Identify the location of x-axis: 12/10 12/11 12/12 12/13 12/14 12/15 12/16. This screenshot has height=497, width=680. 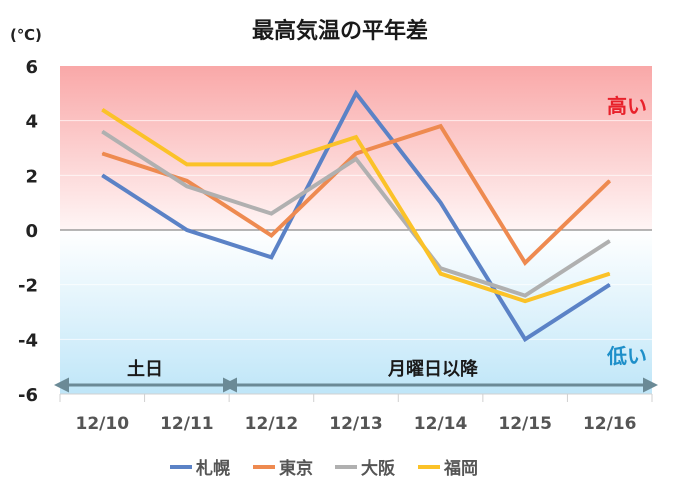
(356, 413).